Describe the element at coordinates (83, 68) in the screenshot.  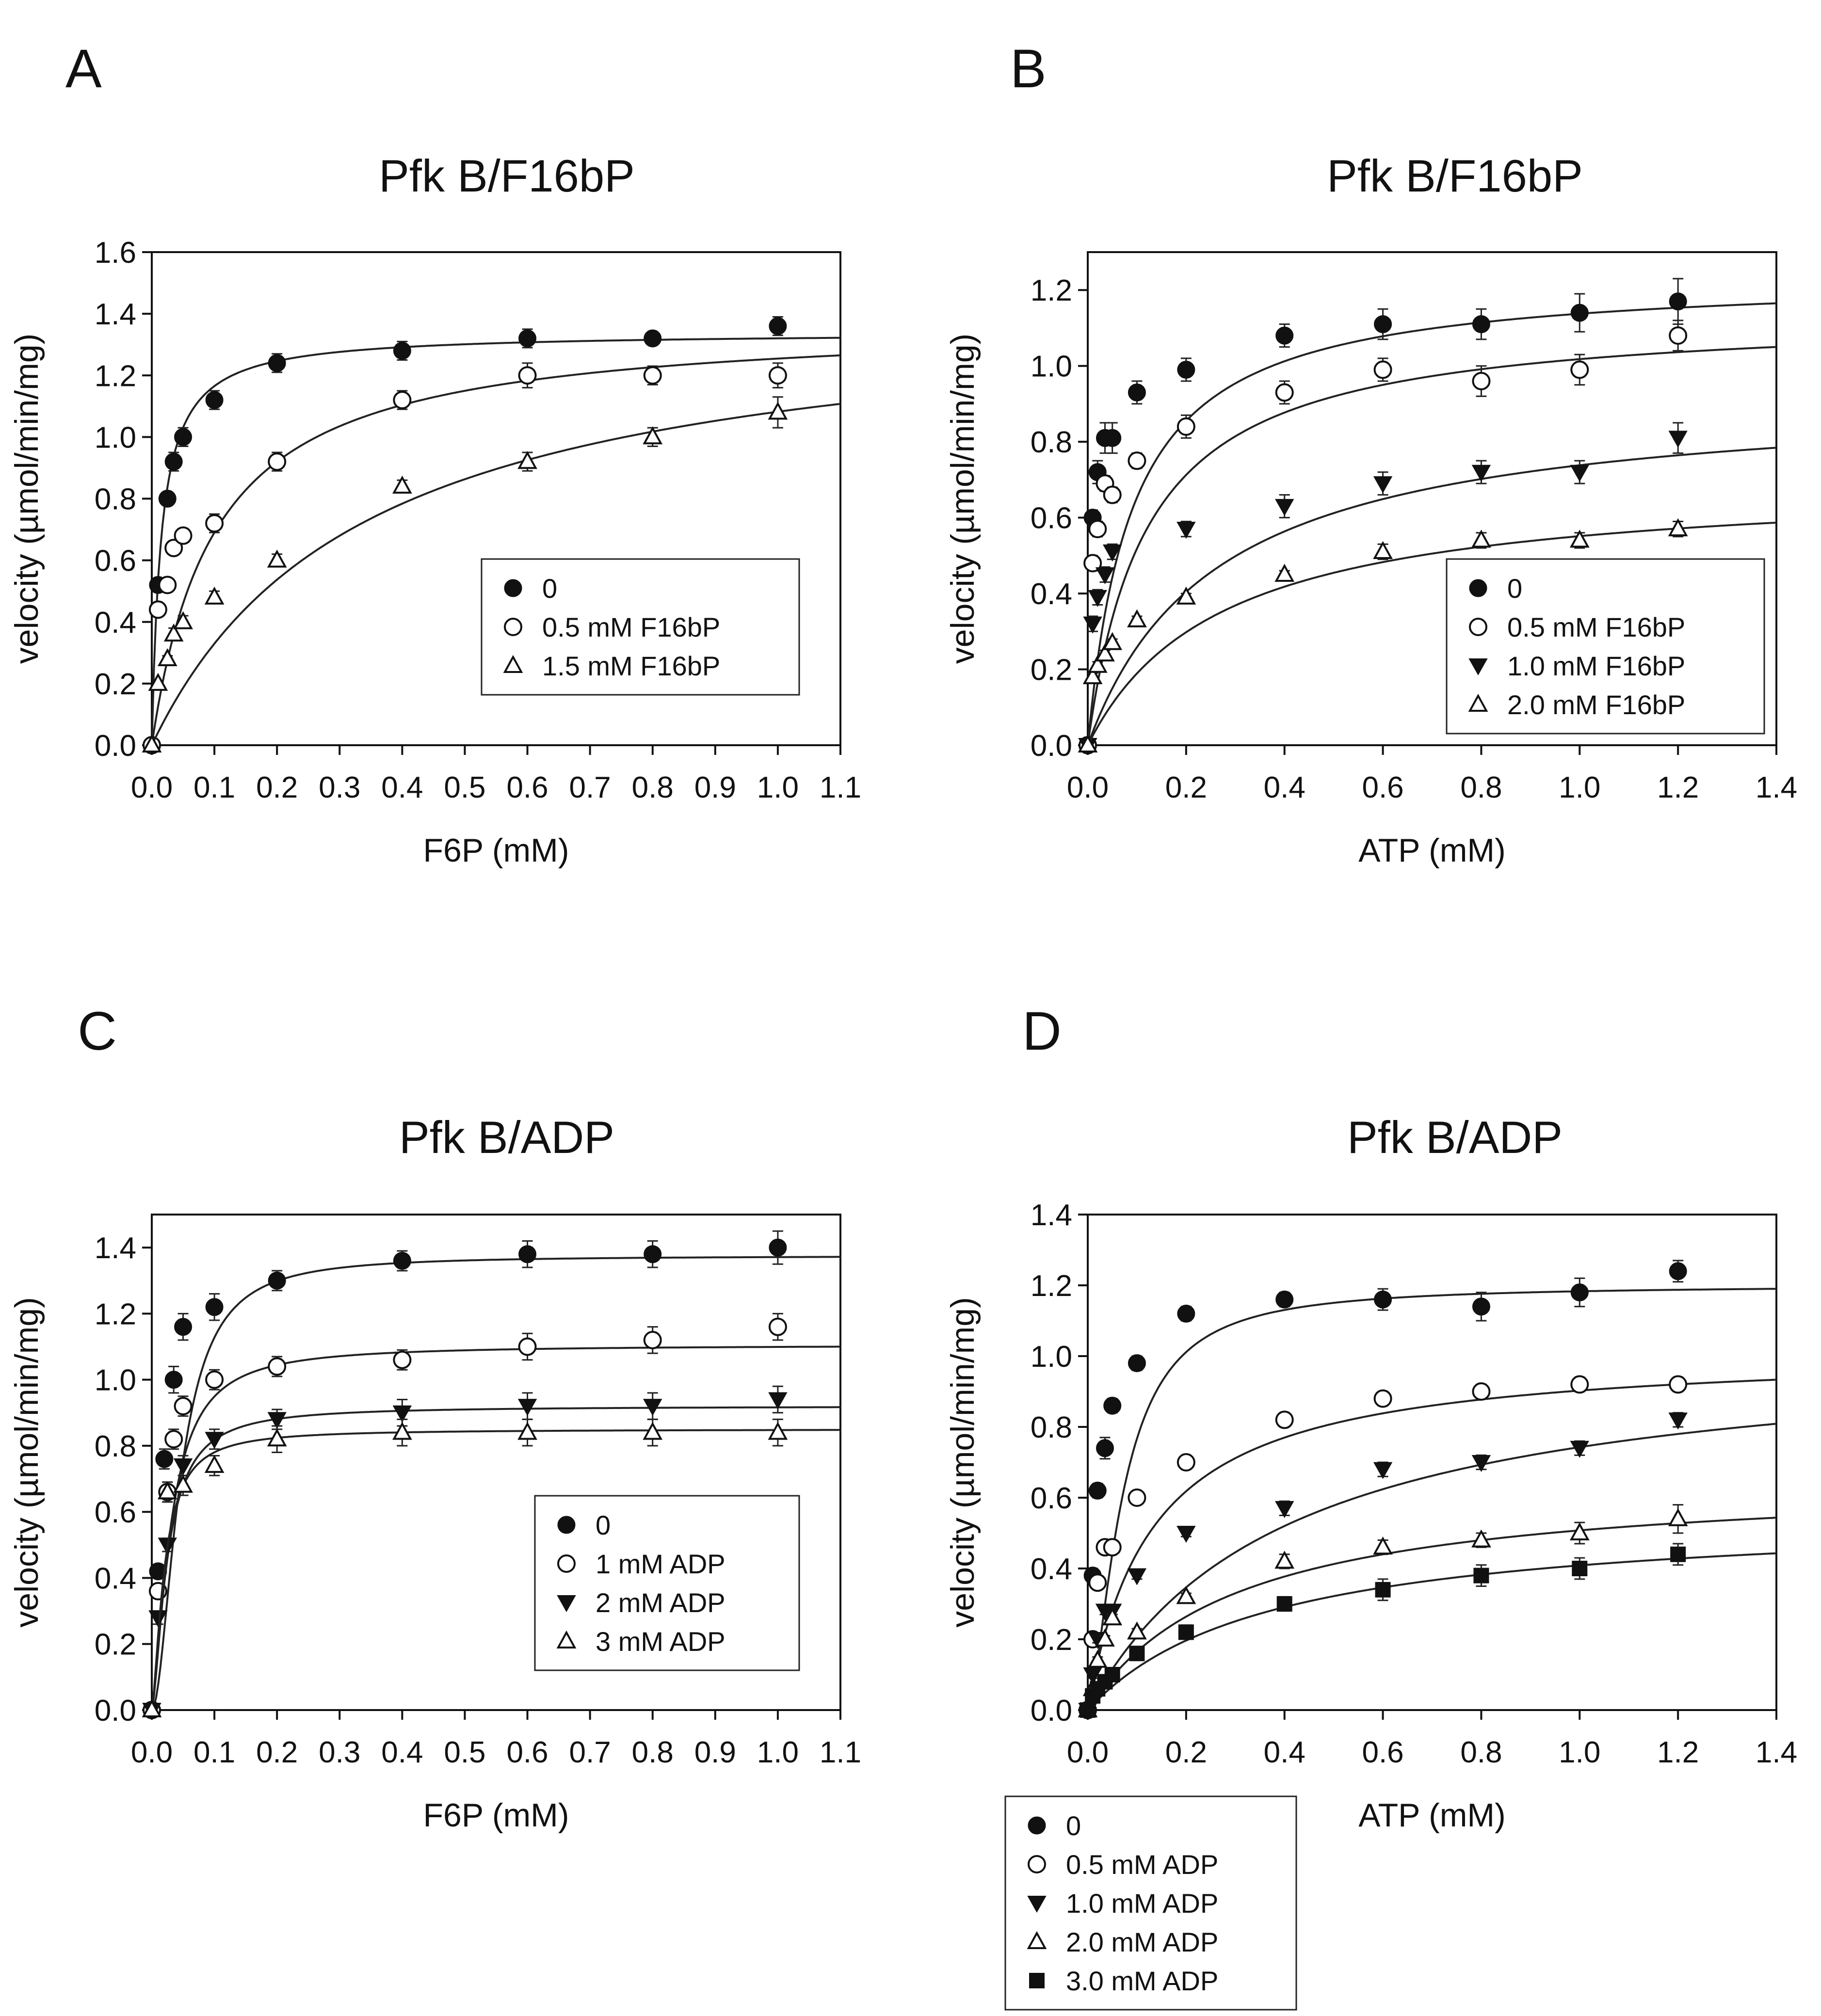
I see `panel-letter: A` at that location.